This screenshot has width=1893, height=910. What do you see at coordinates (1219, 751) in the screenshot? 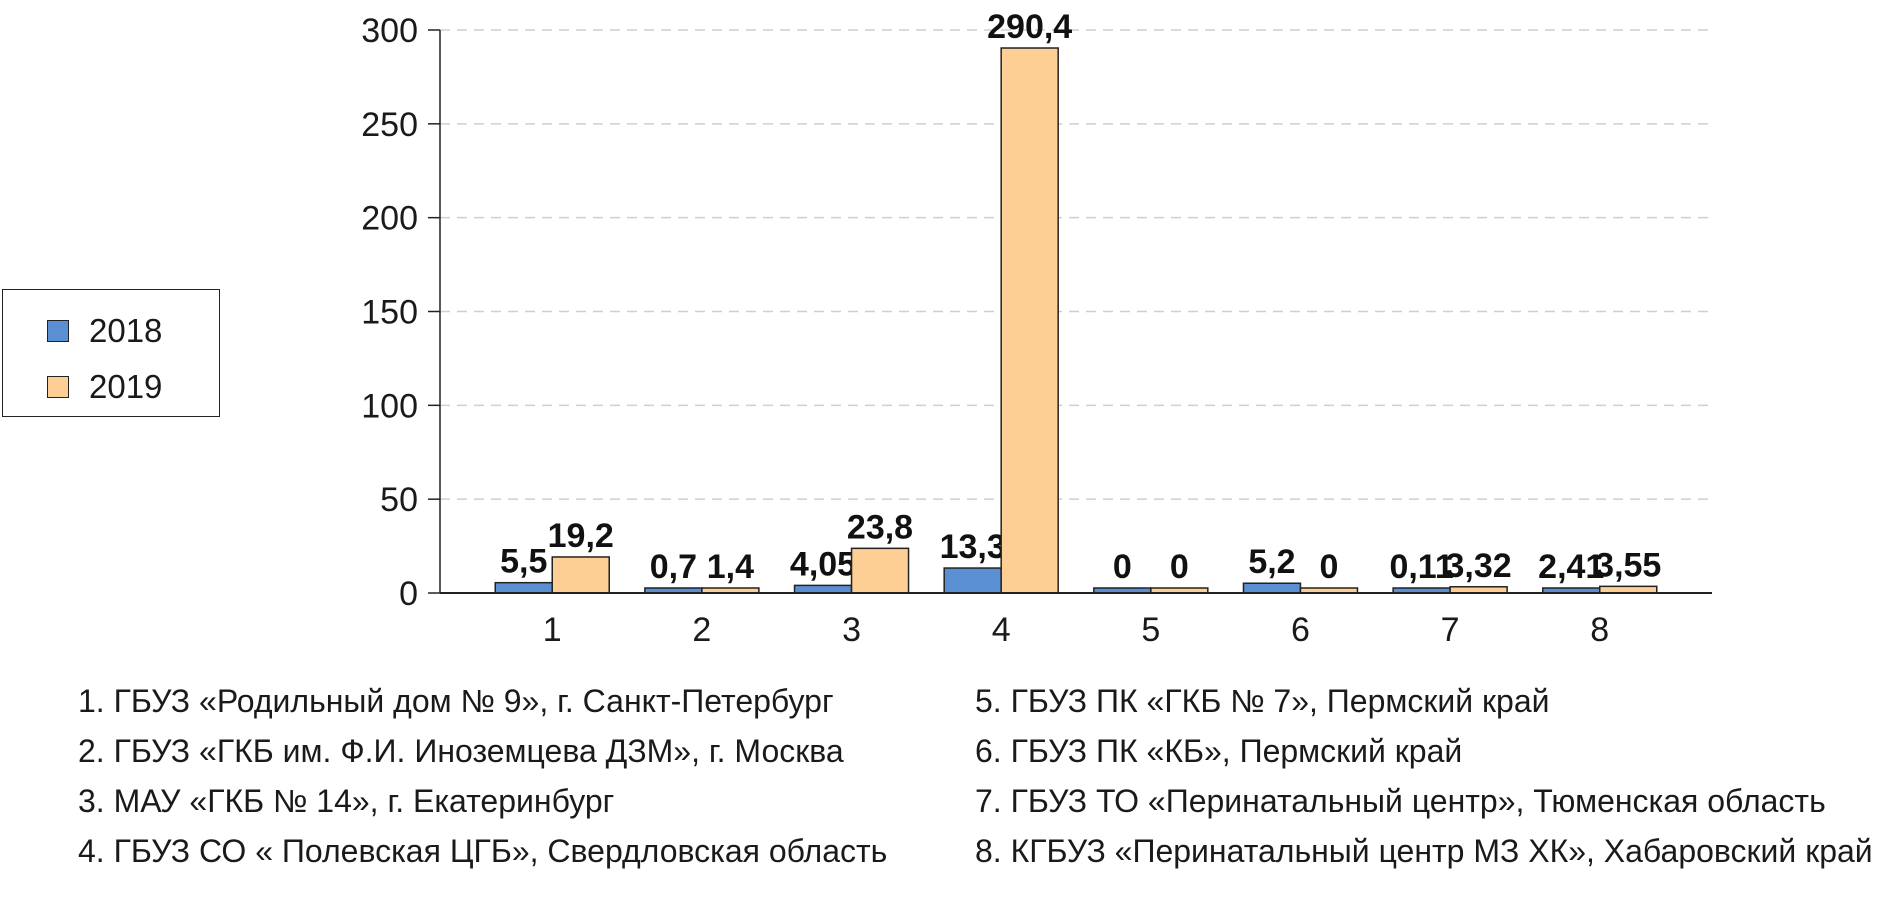
I see `note-6: 6. ГБУЗ ПК «КБ», Пермский край` at bounding box center [1219, 751].